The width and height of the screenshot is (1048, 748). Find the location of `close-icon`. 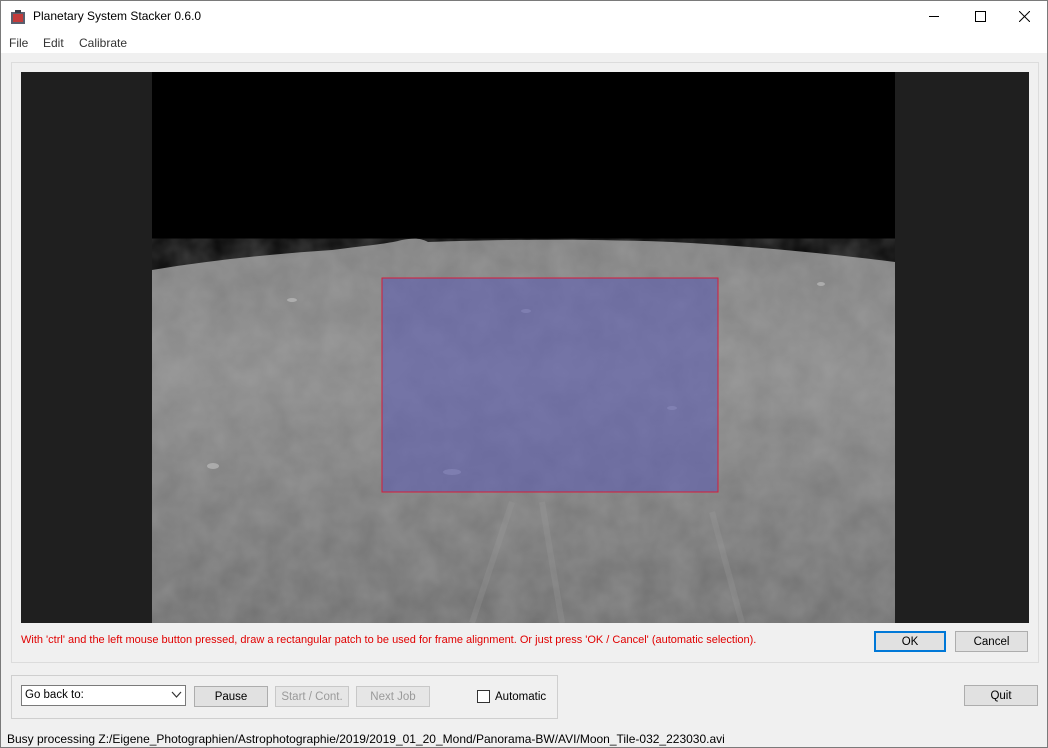

close-icon is located at coordinates (1024, 16).